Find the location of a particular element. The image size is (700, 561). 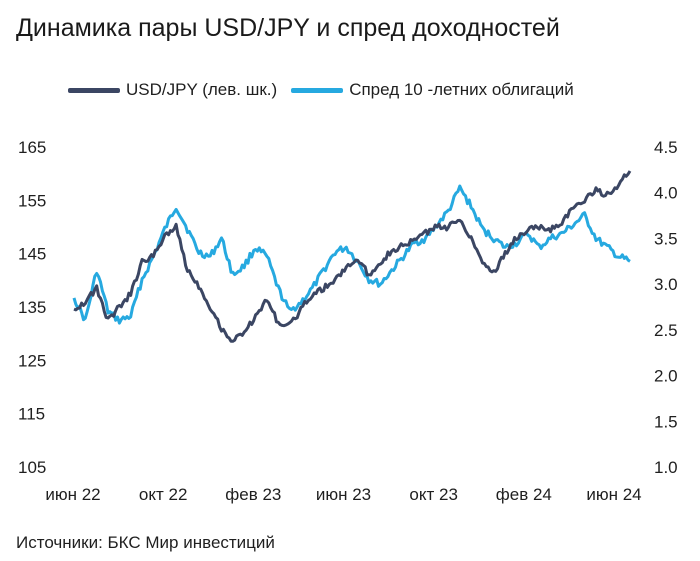

y-right-tick-label: 4.5 is located at coordinates (666, 147).